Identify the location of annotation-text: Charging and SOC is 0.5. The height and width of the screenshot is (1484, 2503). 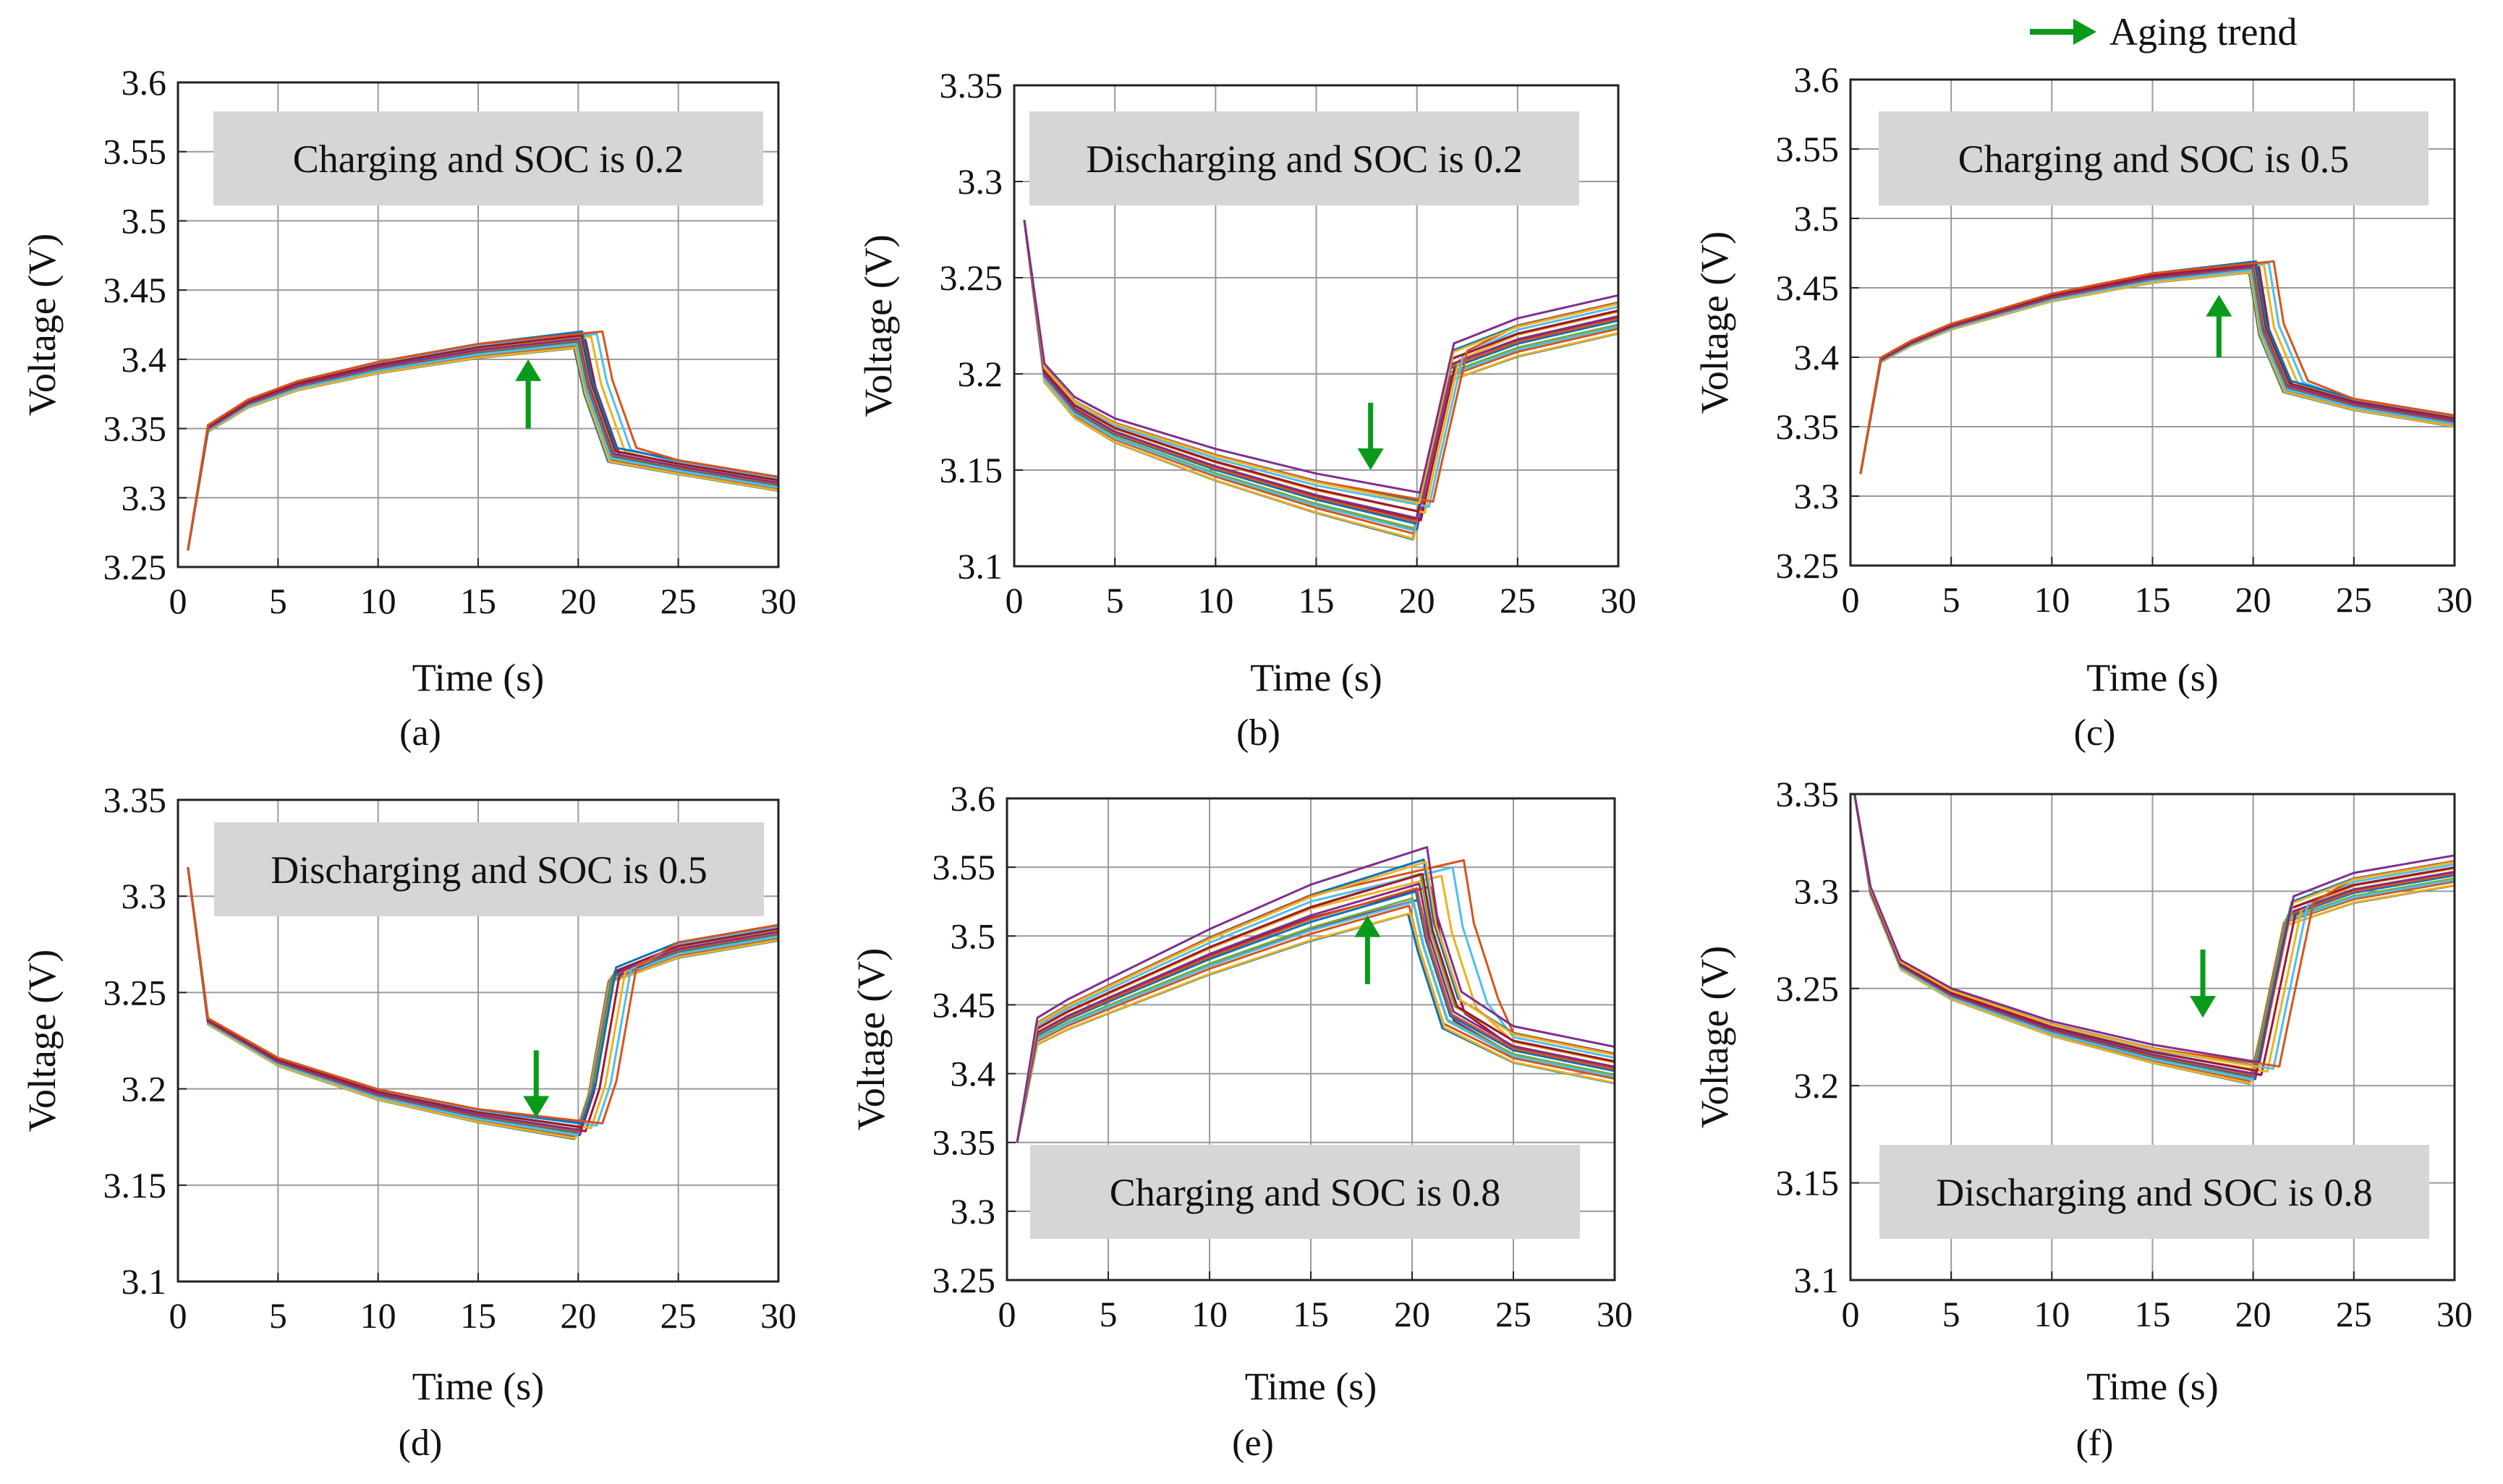
(2154, 159).